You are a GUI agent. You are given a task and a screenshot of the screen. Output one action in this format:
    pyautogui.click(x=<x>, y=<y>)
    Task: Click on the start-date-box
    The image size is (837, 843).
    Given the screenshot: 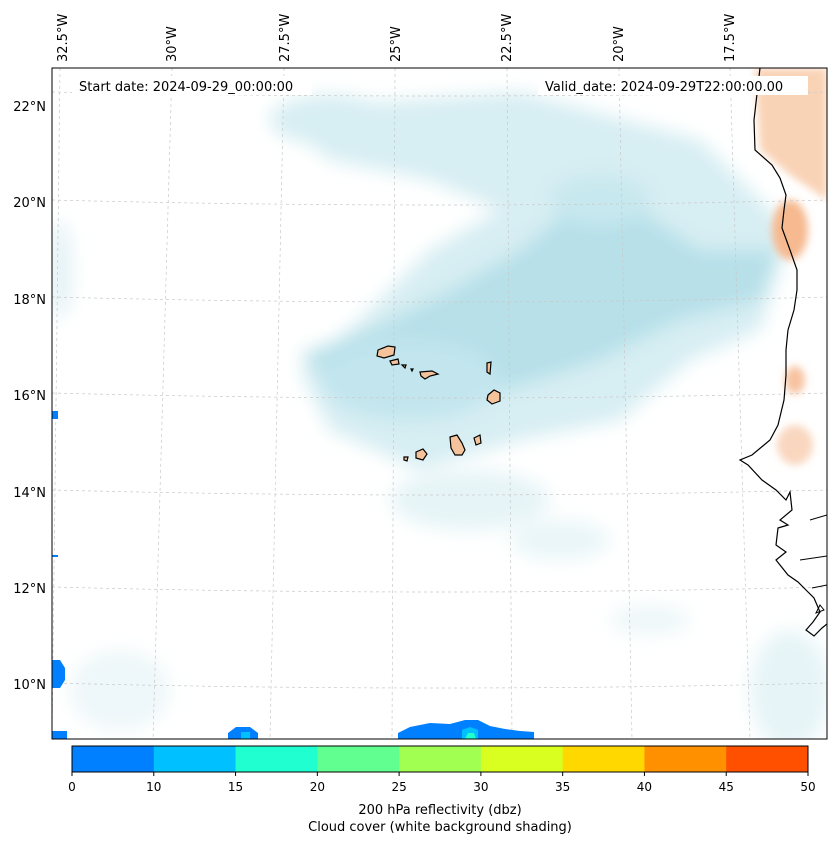 What is the action you would take?
    pyautogui.click(x=192, y=85)
    